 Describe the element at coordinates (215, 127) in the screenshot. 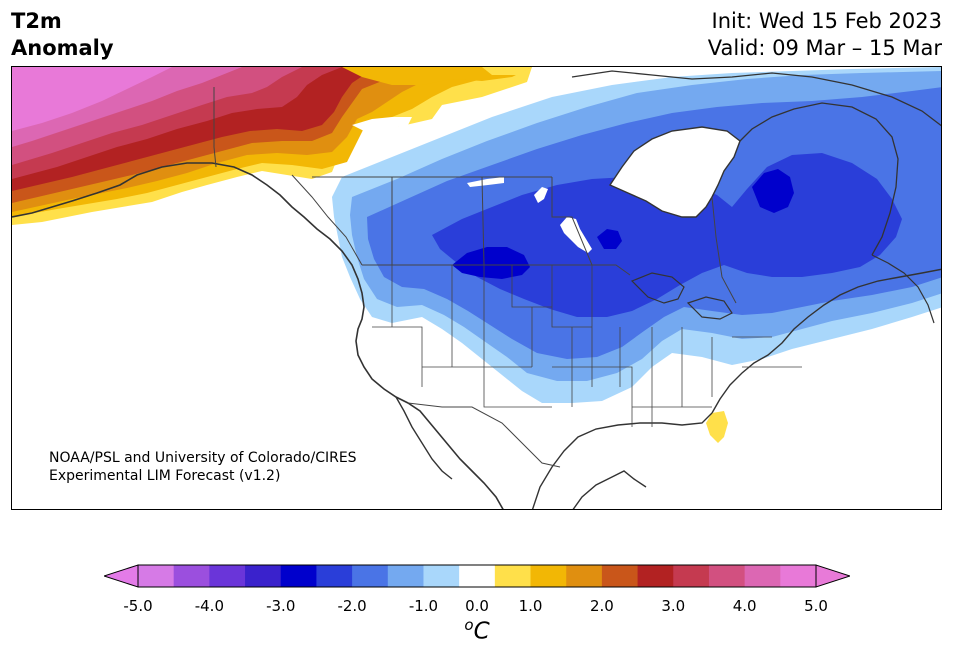

I see `border-alaska` at that location.